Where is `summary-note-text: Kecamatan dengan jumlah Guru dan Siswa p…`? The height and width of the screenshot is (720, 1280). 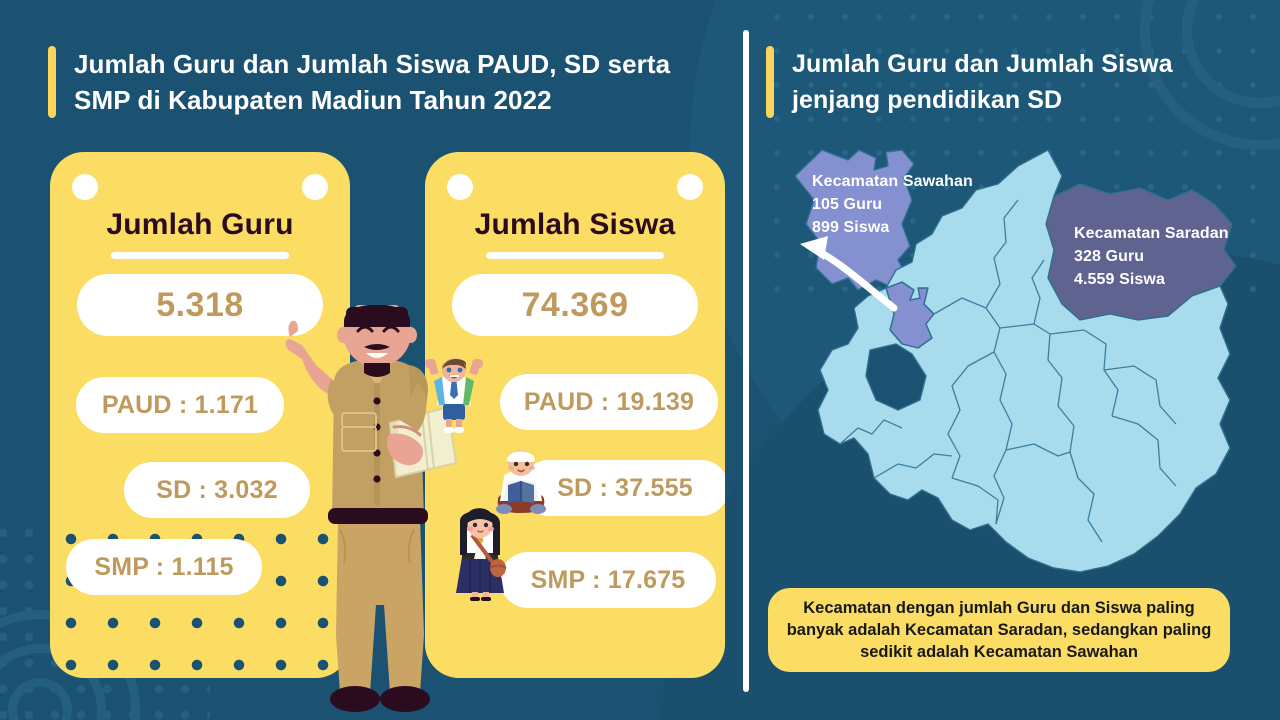 summary-note-text: Kecamatan dengan jumlah Guru dan Siswa p… is located at coordinates (999, 630).